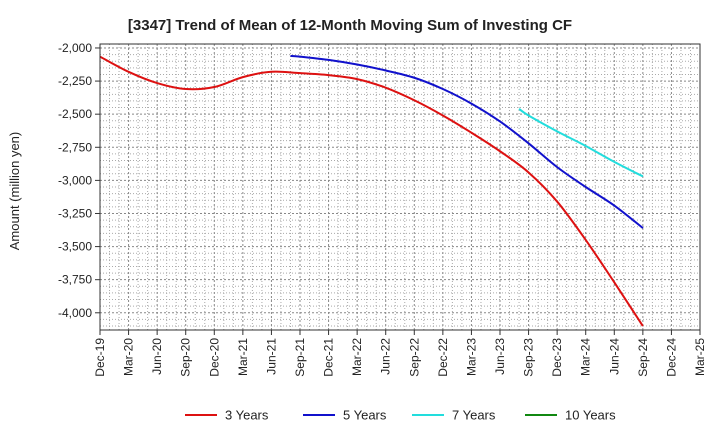  I want to click on legend-label-10-years: 10 Years, so click(590, 415).